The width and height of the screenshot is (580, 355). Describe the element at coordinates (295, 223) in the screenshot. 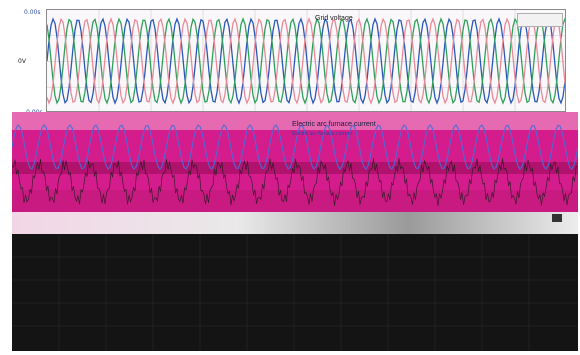

I see `gradient-strip` at that location.